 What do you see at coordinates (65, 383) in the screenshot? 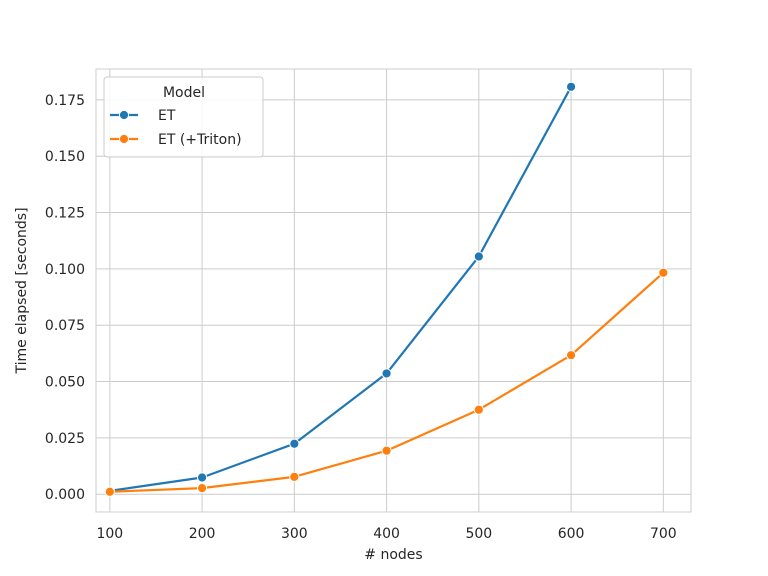
I see `y-tick-label: 0.050` at bounding box center [65, 383].